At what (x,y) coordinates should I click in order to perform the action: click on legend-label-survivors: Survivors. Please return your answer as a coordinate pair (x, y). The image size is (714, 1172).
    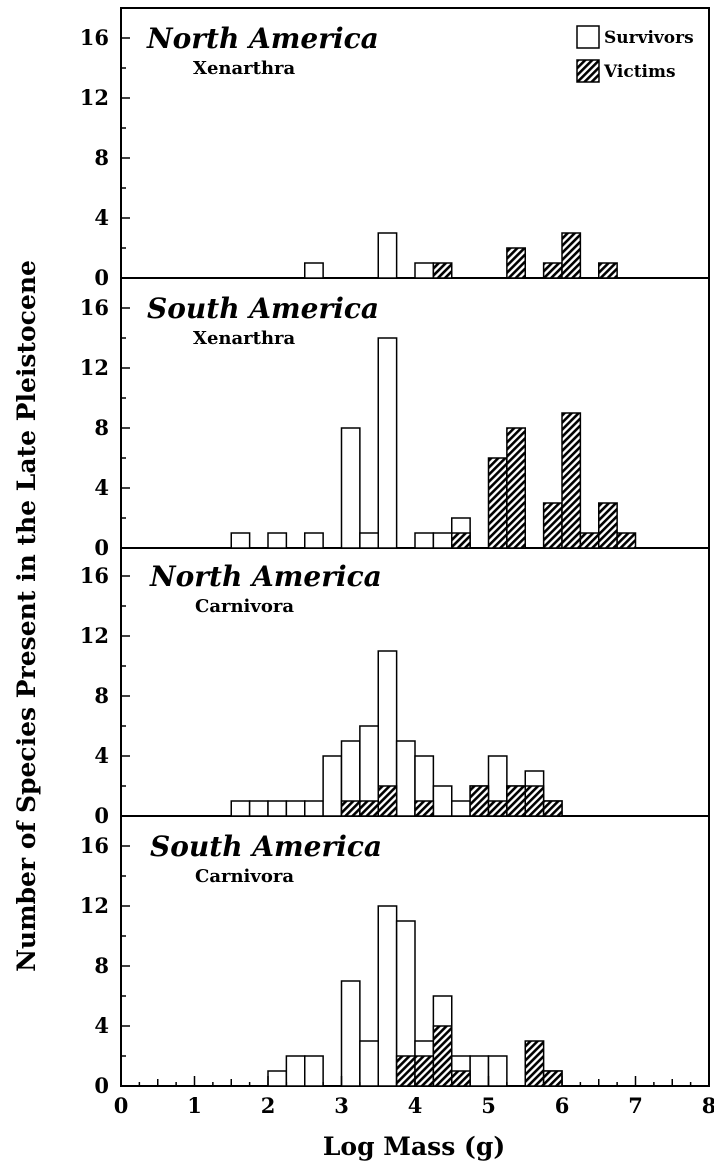
    Looking at the image, I should click on (649, 38).